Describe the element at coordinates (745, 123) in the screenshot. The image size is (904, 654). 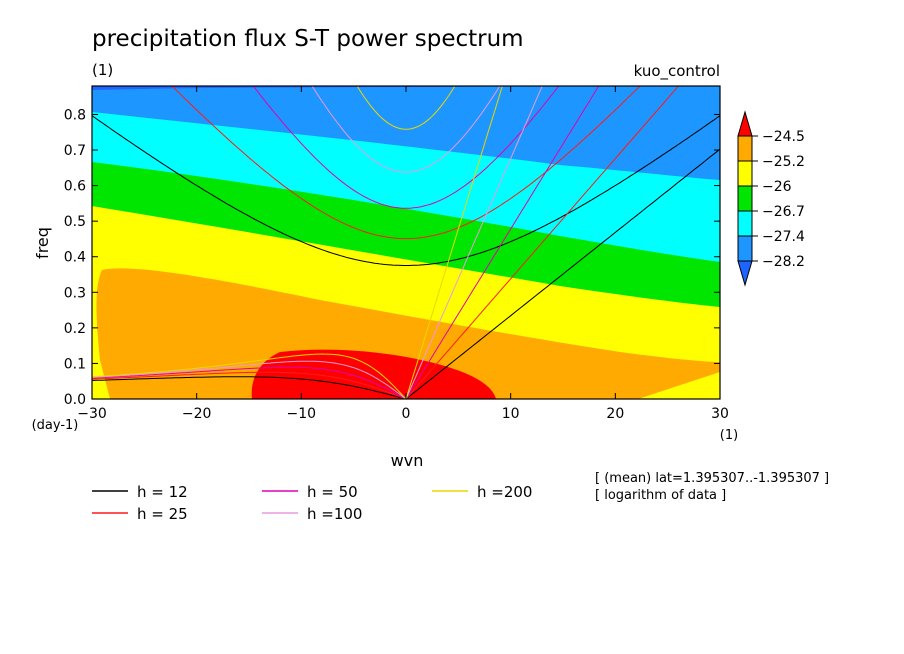
I see `colorbar-arrow-high` at that location.